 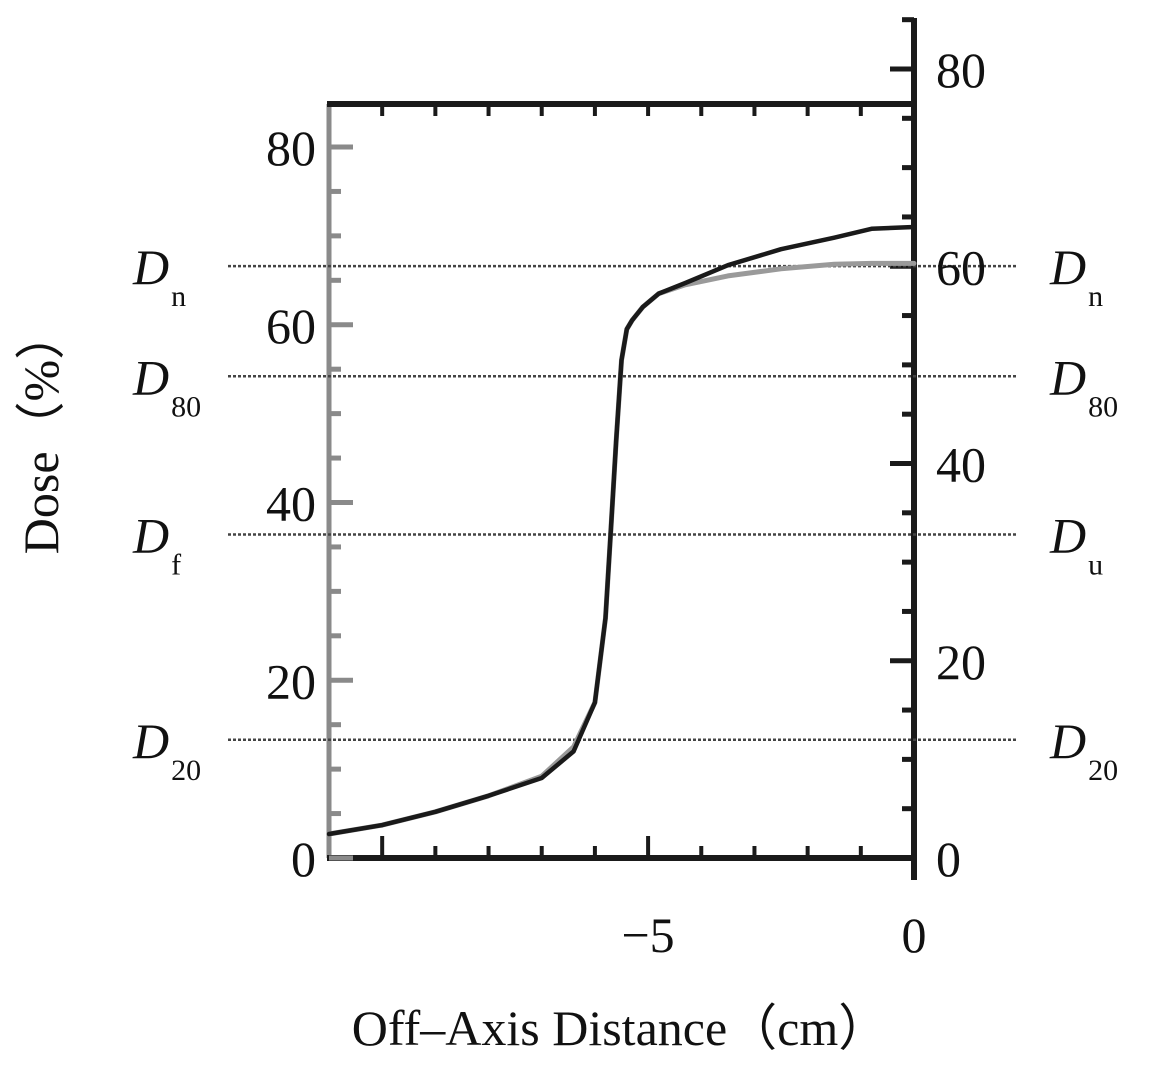 I want to click on right-y-tick-label: 40, so click(x=961, y=465).